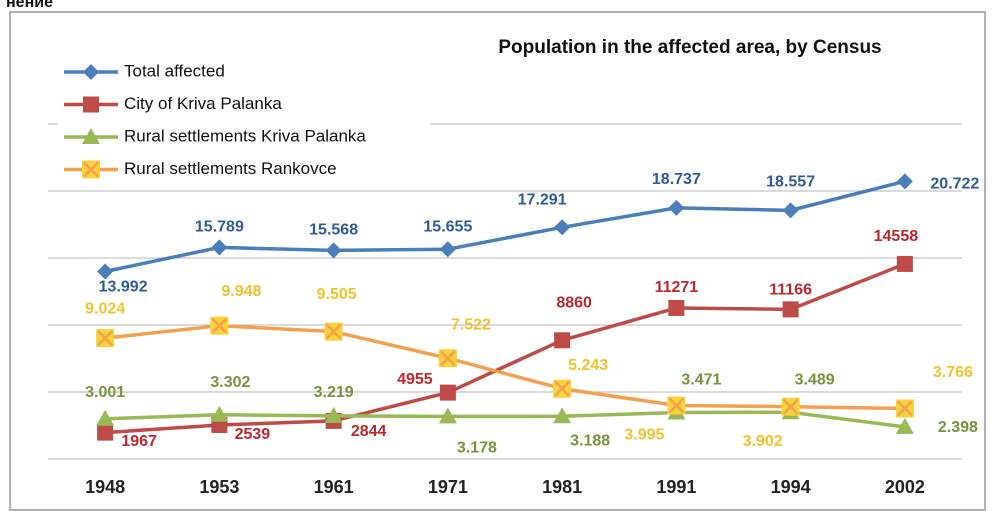 The image size is (992, 511). I want to click on data-label: 20.722, so click(954, 184).